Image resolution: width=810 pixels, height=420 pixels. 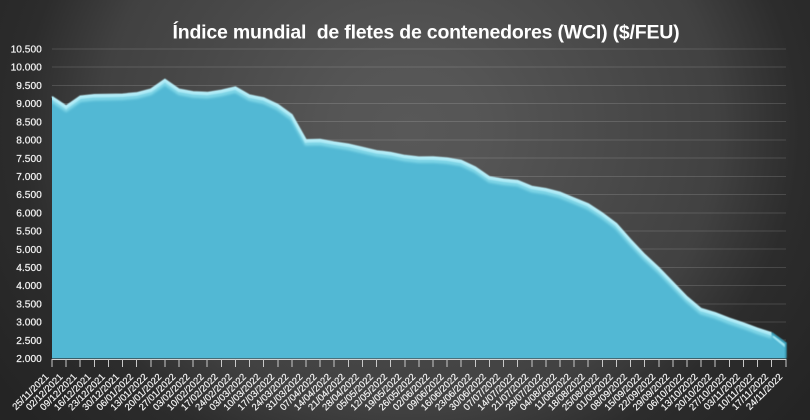 I want to click on svg-text: 7.500, so click(x=29, y=159).